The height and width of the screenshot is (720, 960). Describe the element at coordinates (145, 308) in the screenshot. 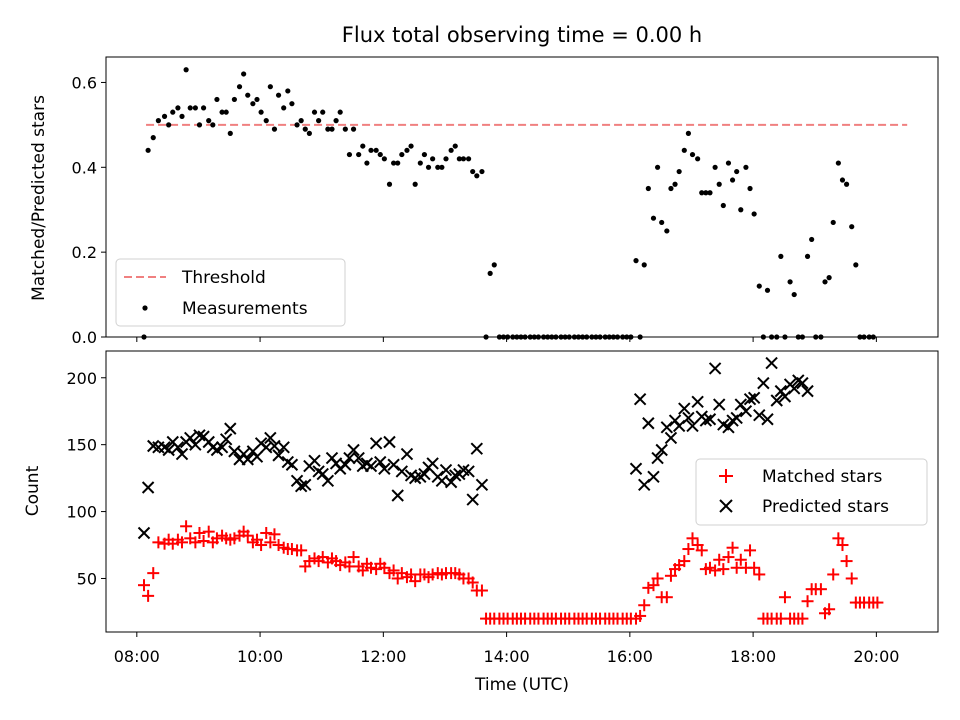

I see `measurements-legend-swatch` at that location.